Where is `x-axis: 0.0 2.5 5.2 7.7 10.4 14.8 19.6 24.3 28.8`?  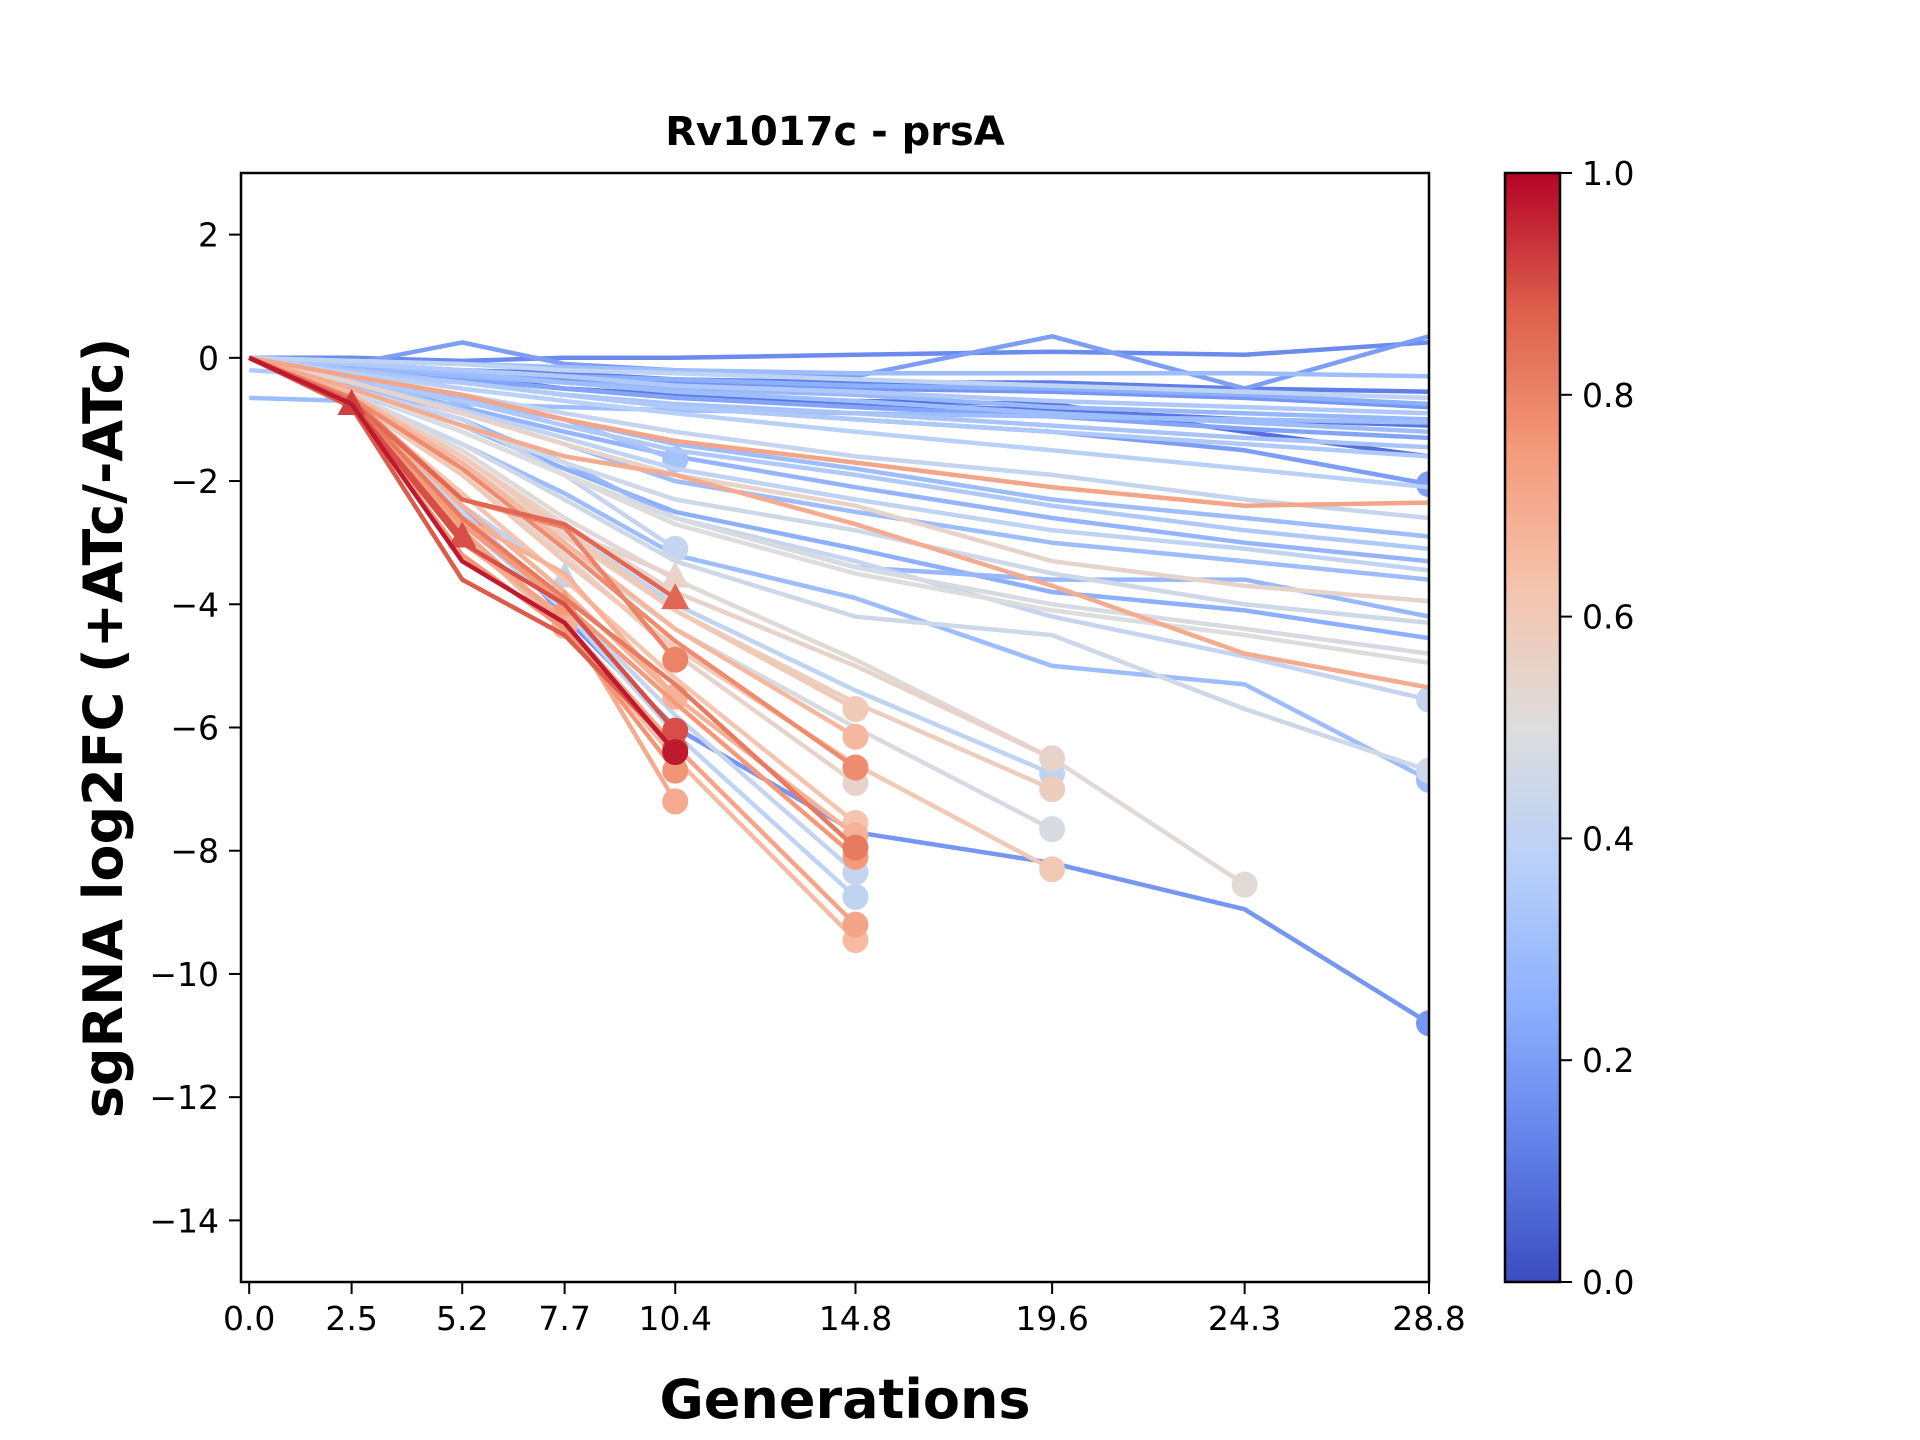 x-axis: 0.0 2.5 5.2 7.7 10.4 14.8 19.6 24.3 28.8 is located at coordinates (844, 1310).